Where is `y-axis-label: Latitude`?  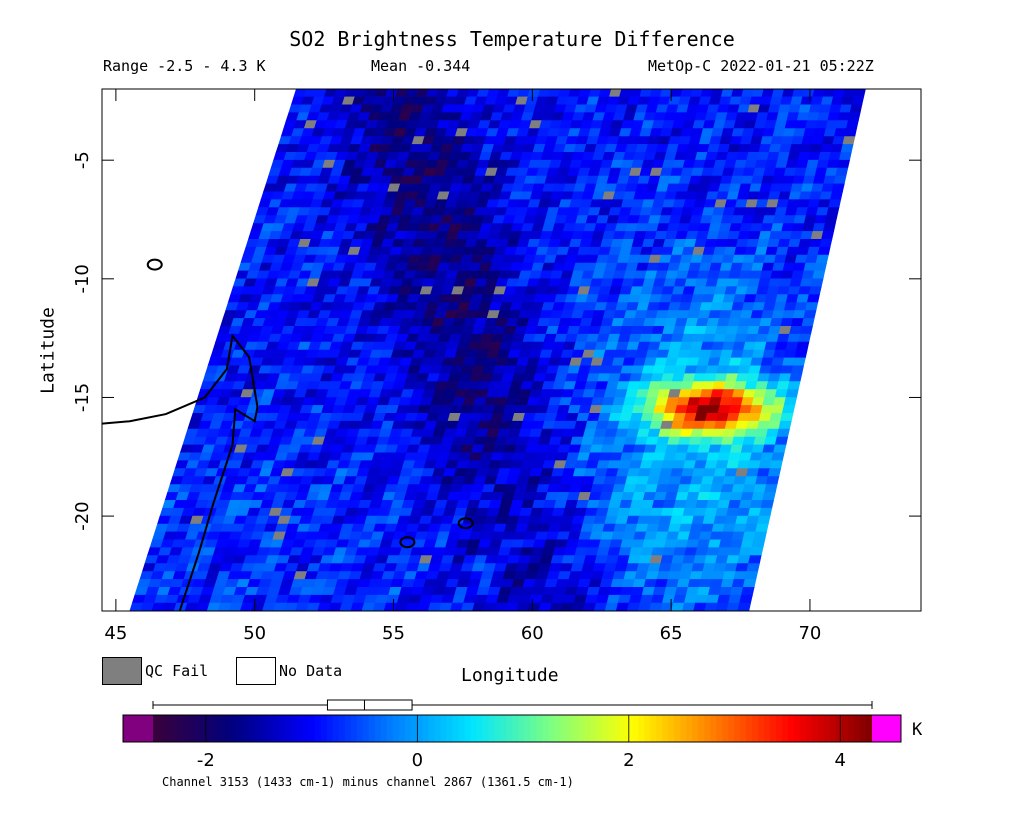
y-axis-label: Latitude is located at coordinates (48, 350).